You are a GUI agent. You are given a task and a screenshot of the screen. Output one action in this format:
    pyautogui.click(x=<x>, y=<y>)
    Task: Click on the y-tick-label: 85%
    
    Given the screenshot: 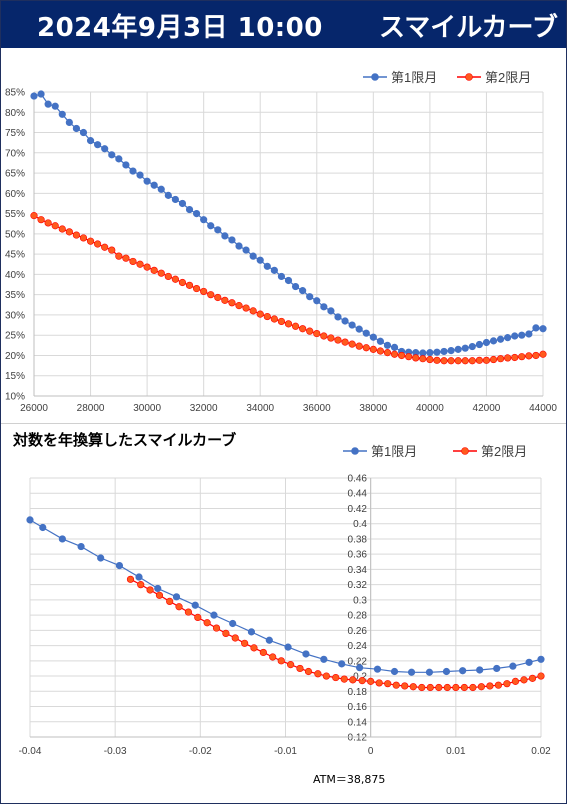 What is the action you would take?
    pyautogui.click(x=15, y=93)
    